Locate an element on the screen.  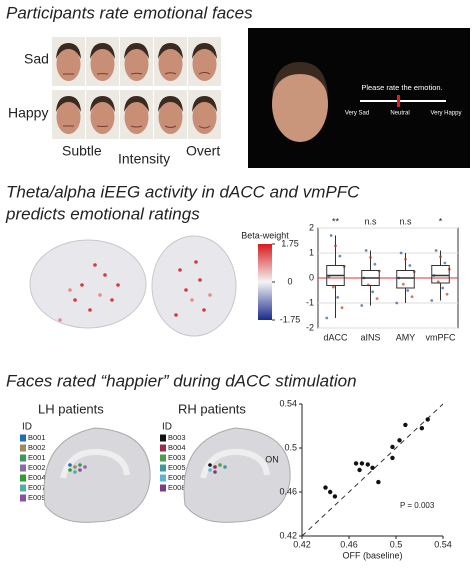
legend-title: ID is located at coordinates (167, 427).